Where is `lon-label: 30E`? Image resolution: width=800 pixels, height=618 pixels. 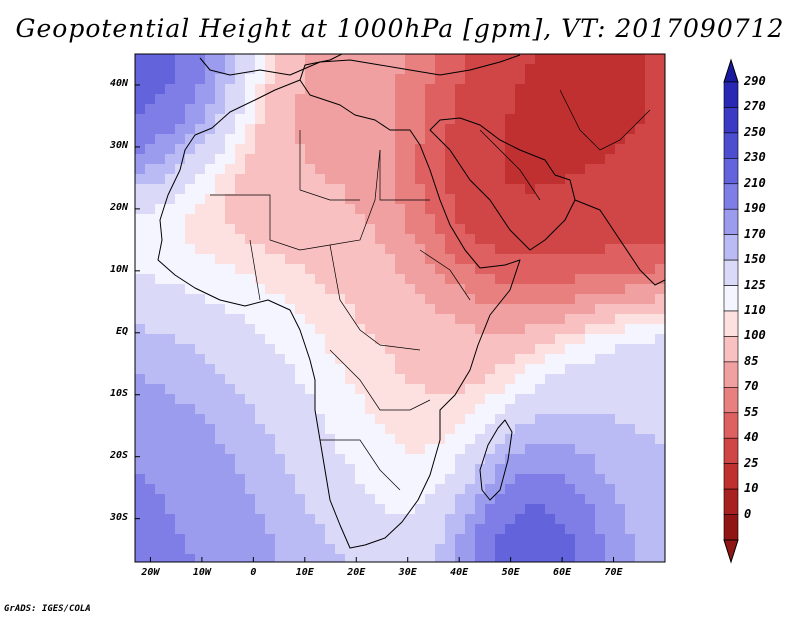
lon-label: 30E is located at coordinates (407, 572).